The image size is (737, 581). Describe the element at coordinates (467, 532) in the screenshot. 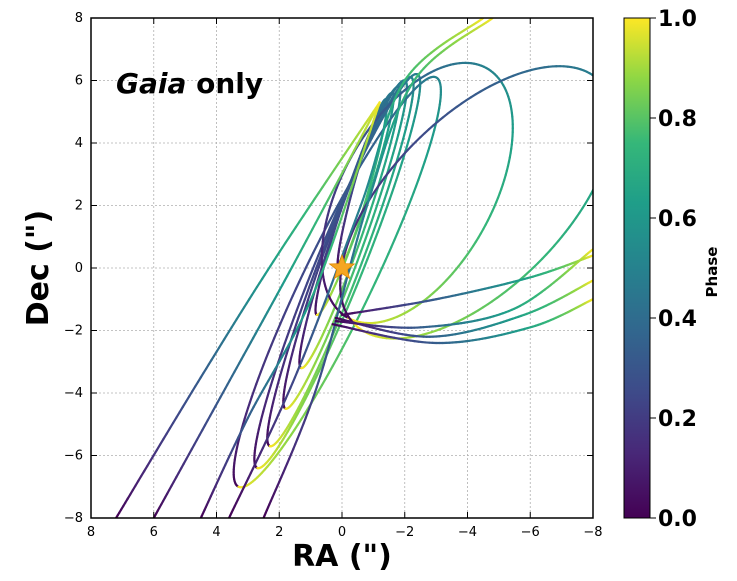

I see `x-tick-label: −4` at that location.